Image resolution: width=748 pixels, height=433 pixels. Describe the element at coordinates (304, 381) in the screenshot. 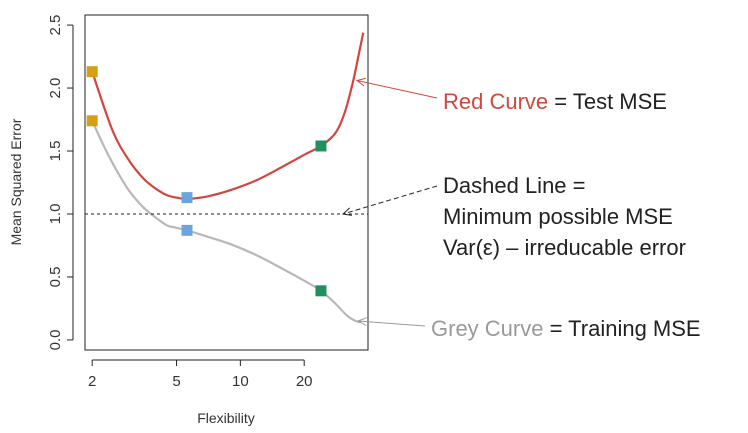

I see `x-tick-label: 20` at that location.